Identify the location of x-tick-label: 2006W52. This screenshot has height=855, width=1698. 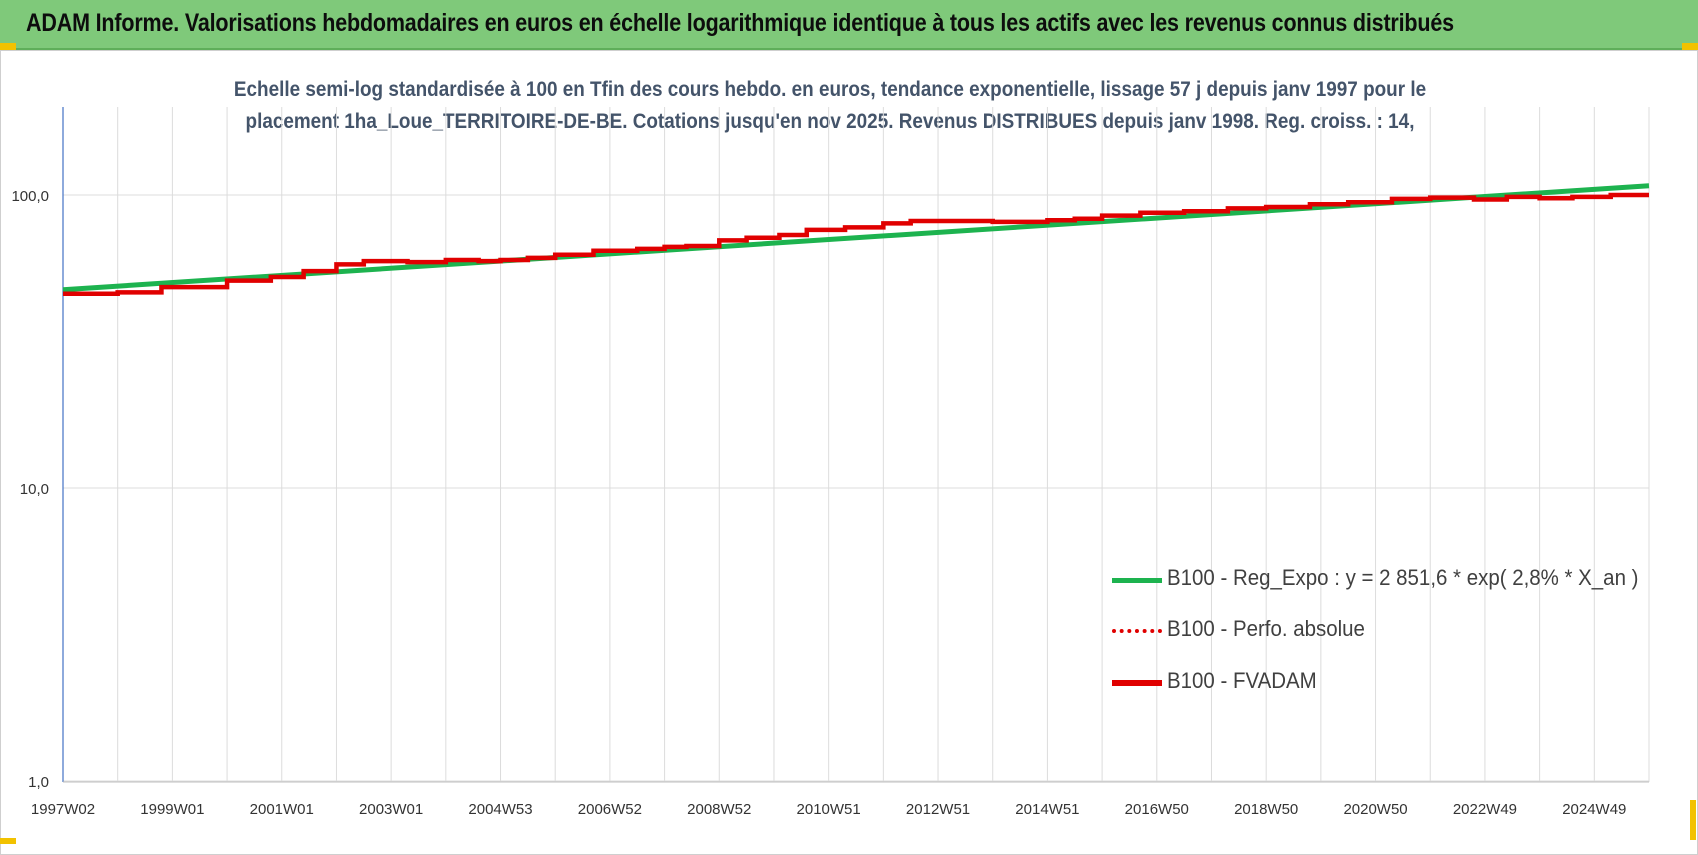
(610, 809).